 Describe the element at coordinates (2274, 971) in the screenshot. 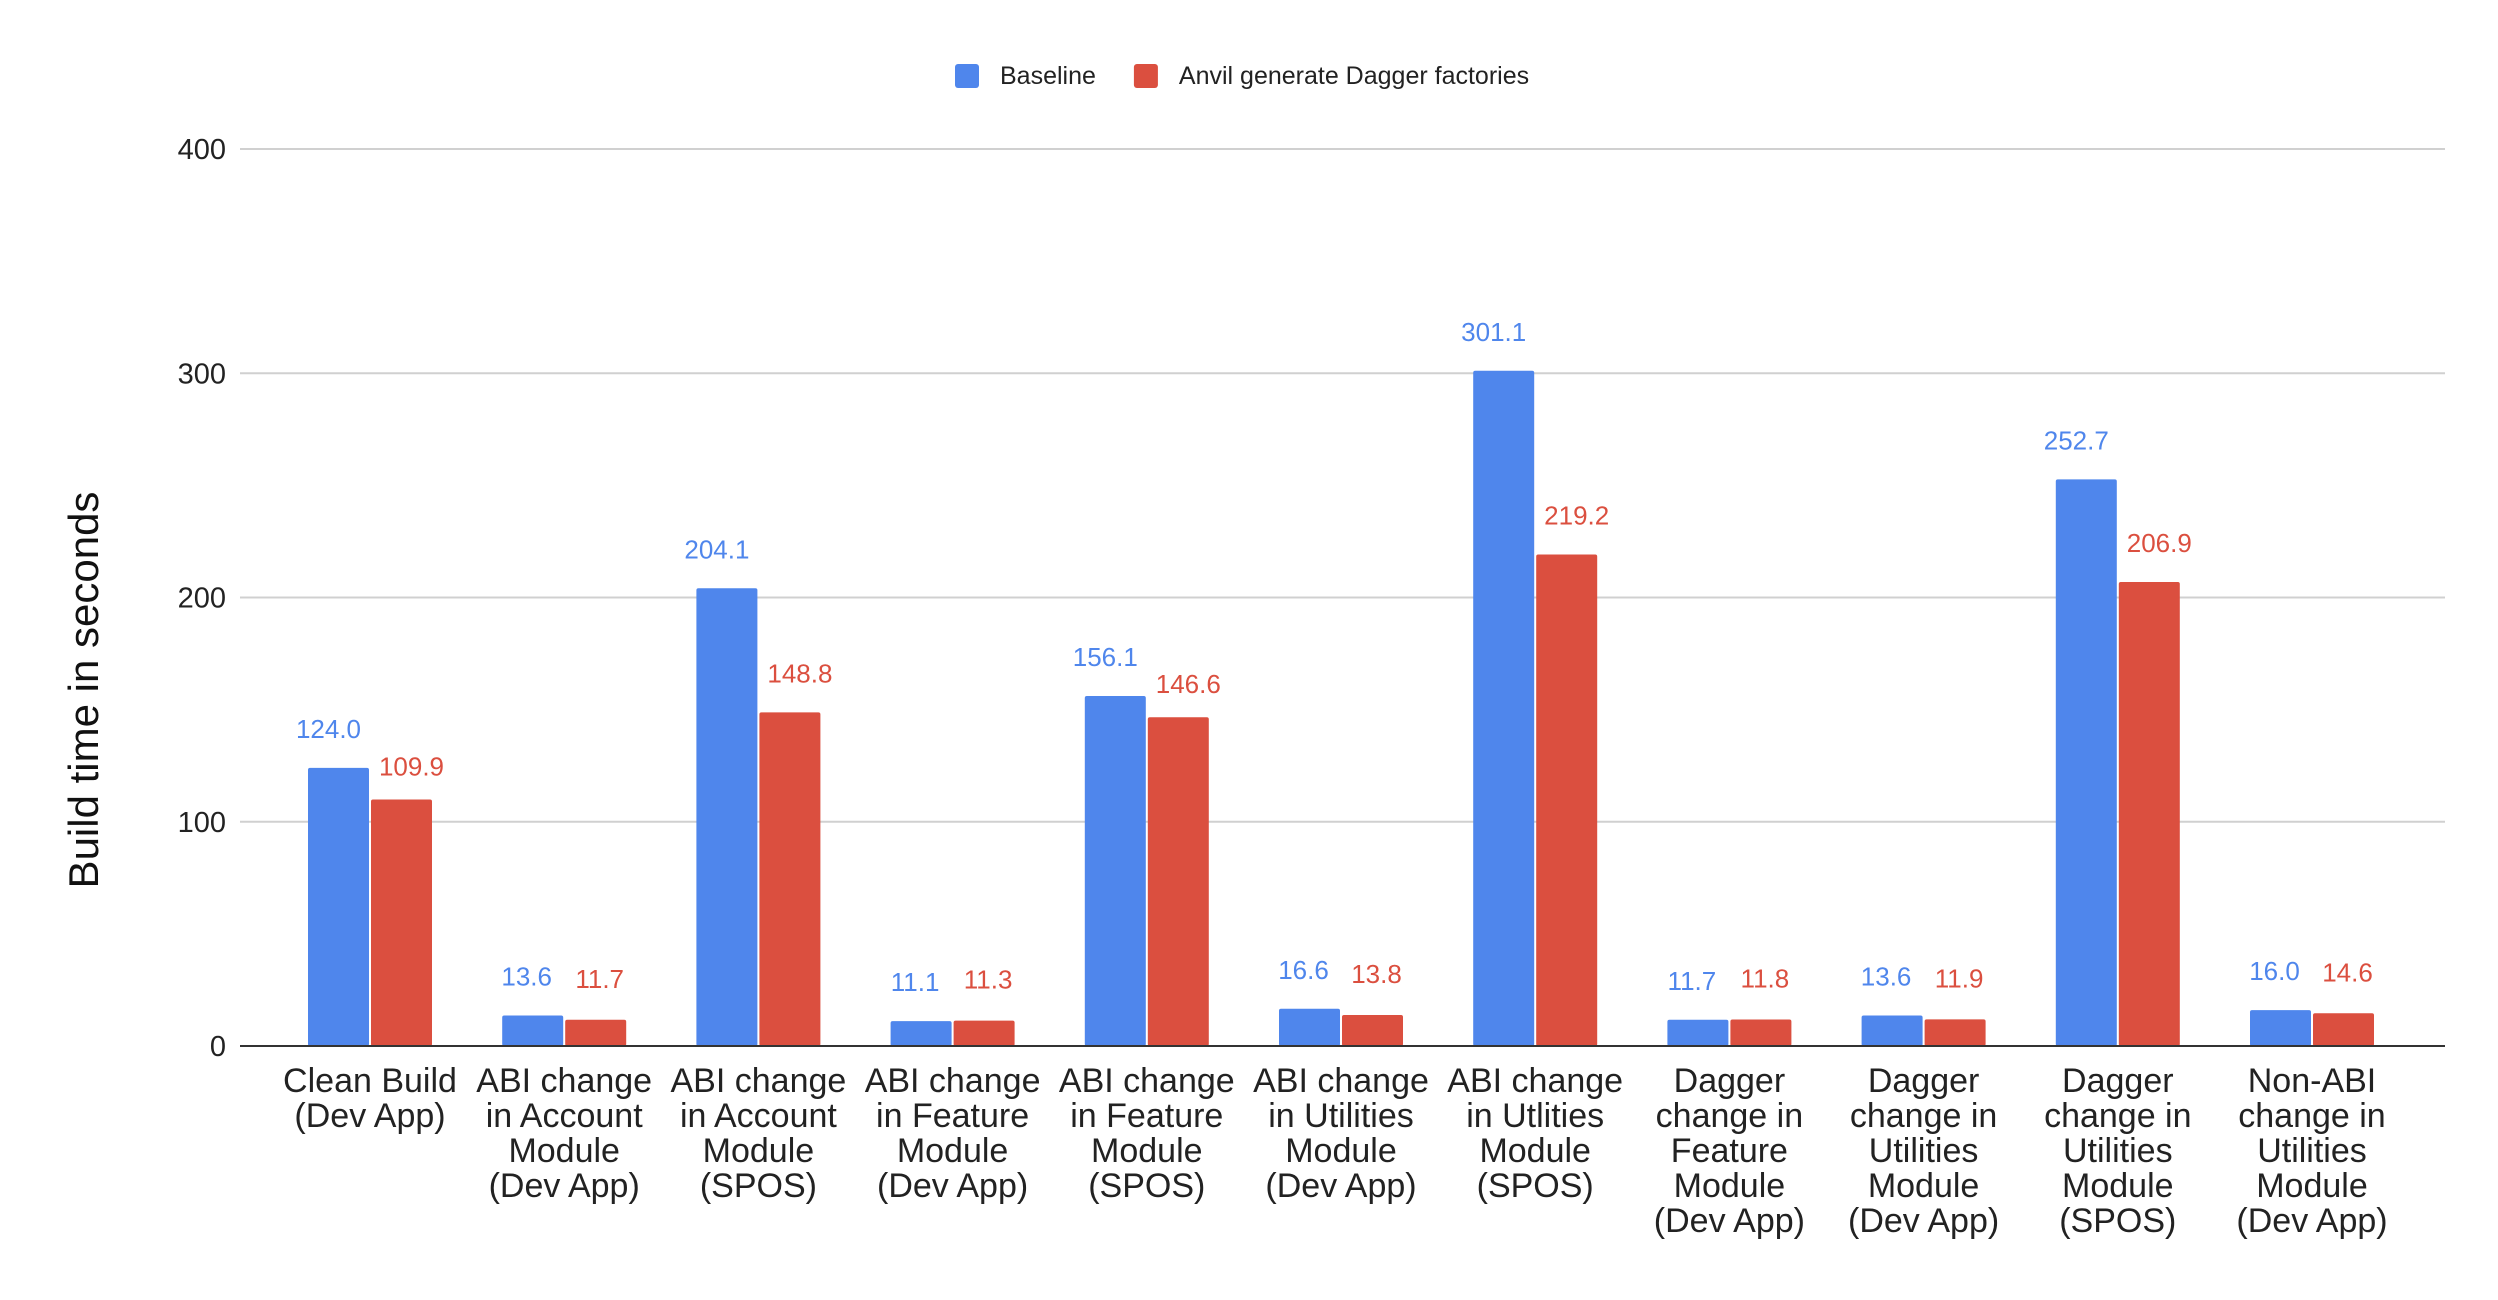

I see `data-label: 16.0` at that location.